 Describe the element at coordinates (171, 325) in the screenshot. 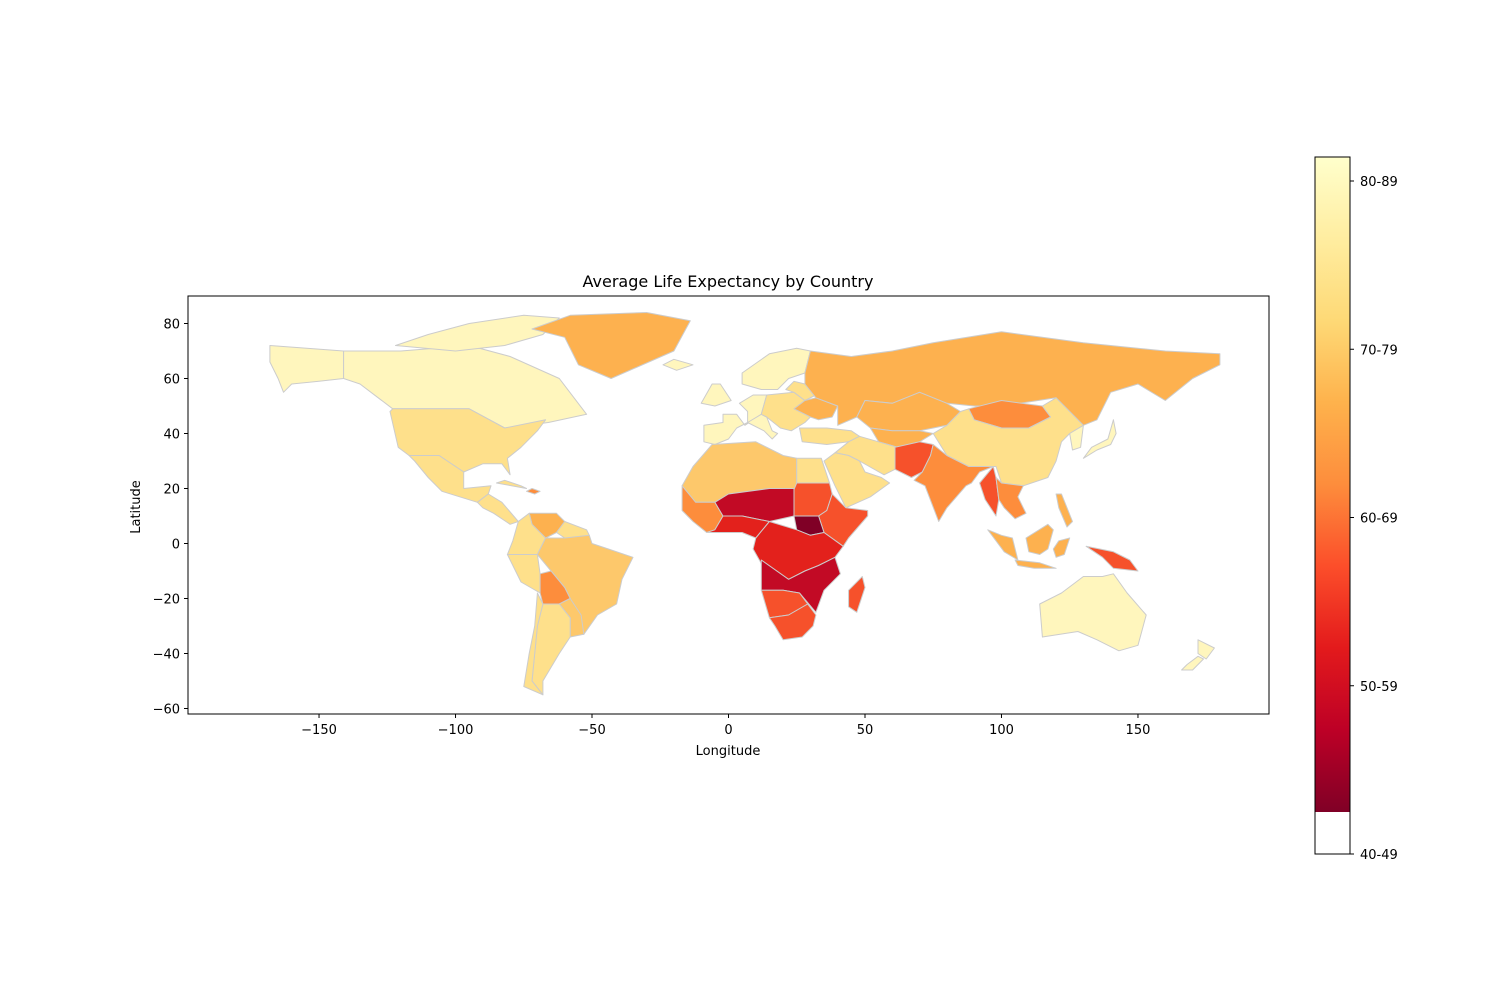

I see `y-tick-label: 80` at that location.